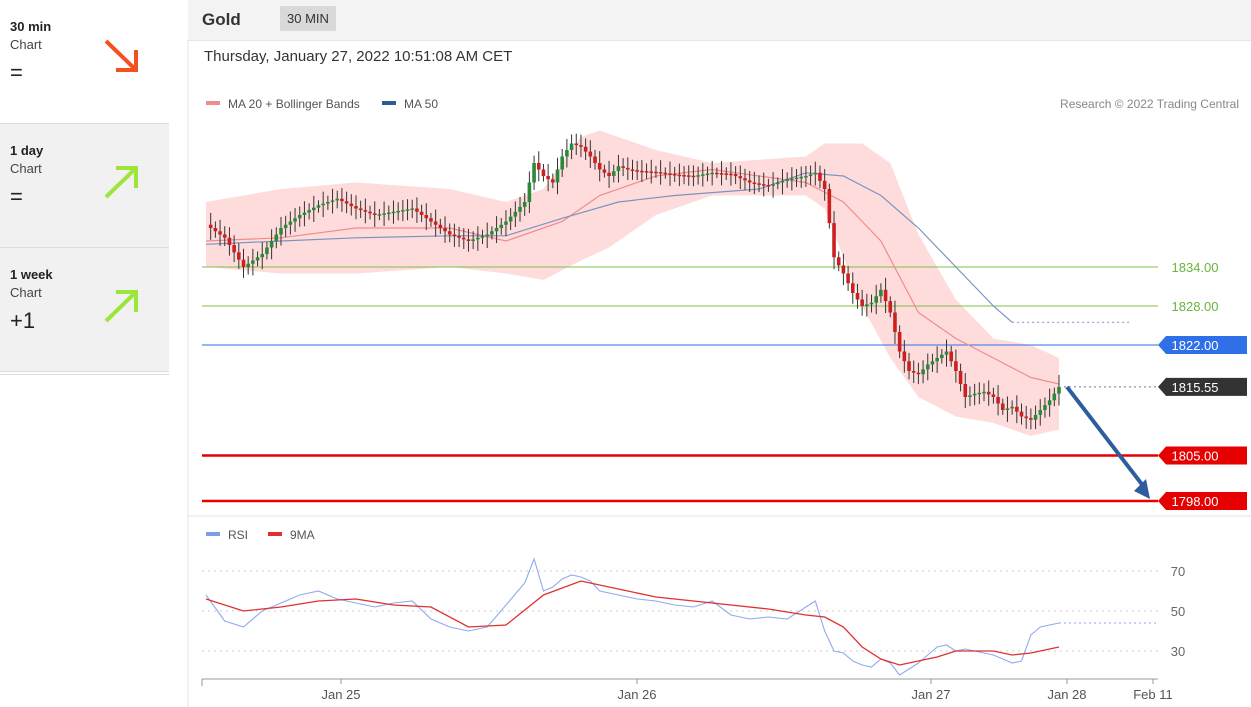 This screenshot has width=1251, height=707. I want to click on timeframe-item-1day: 1 day Chart =, so click(84, 186).